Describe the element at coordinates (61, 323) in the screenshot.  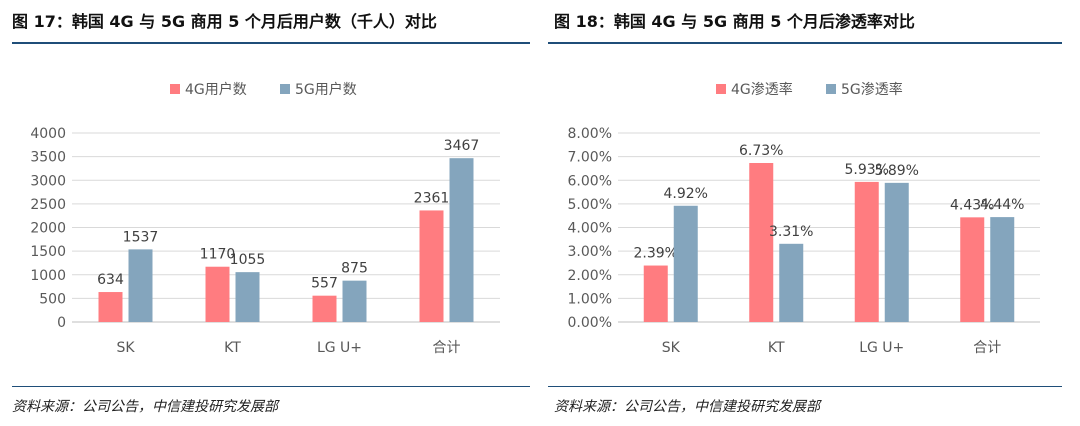
I see `y-tick-label: 0` at that location.